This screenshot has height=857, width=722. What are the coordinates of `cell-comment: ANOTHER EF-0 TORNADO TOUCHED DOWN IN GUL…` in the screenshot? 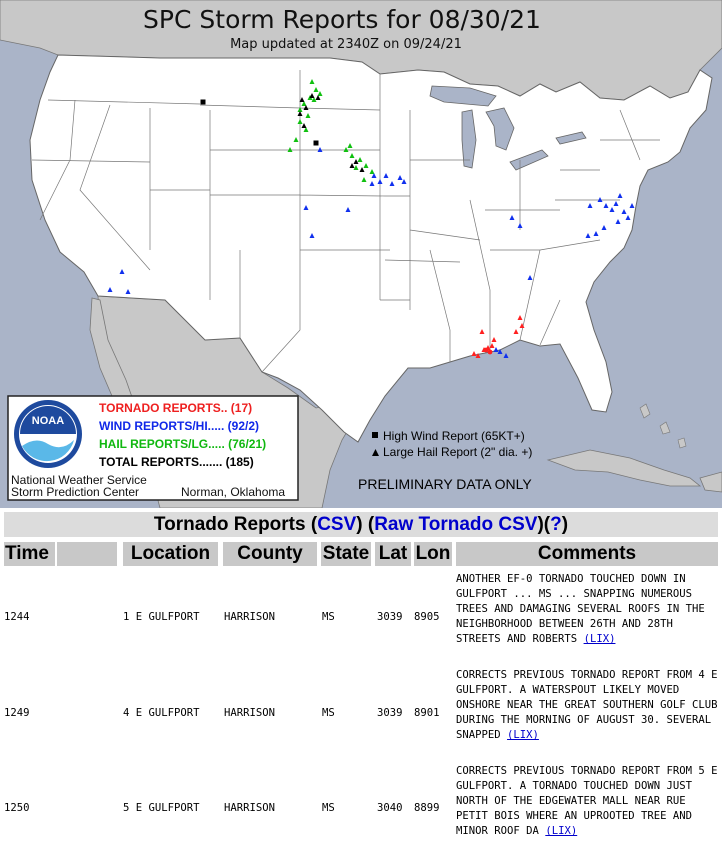 It's located at (588, 609).